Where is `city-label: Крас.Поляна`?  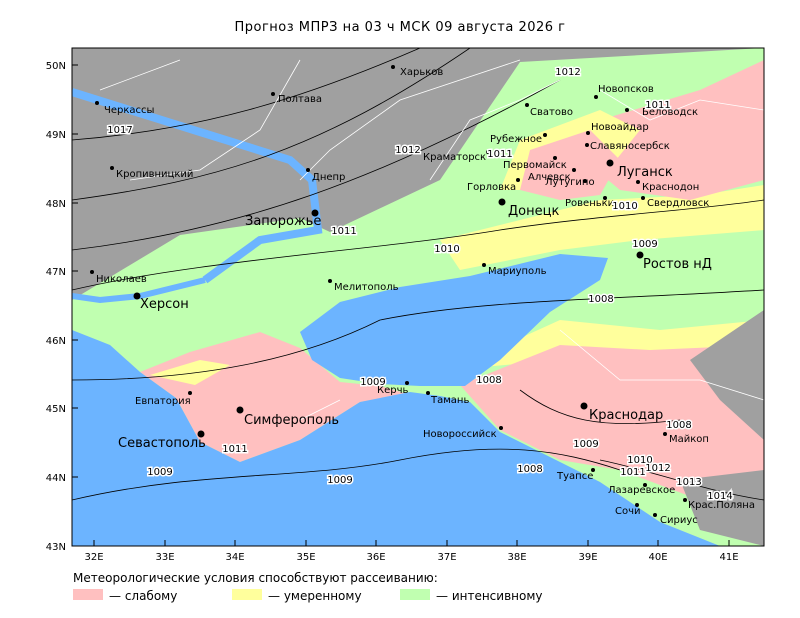 city-label: Крас.Поляна is located at coordinates (721, 505).